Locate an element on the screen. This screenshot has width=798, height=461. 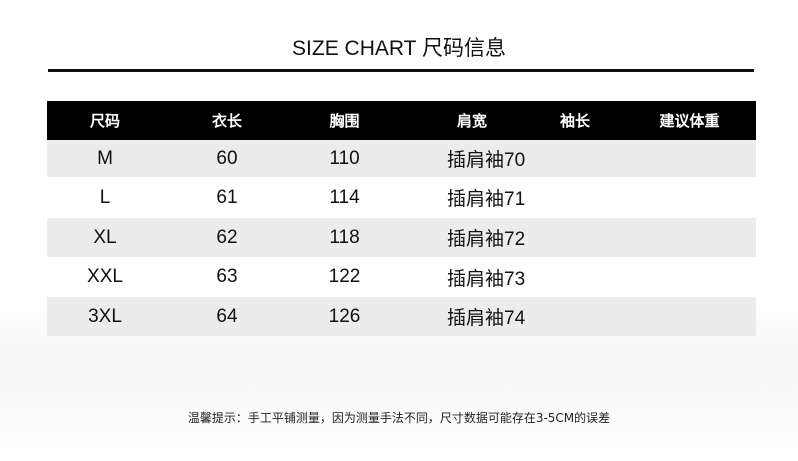
table-cell: 62 is located at coordinates (227, 237).